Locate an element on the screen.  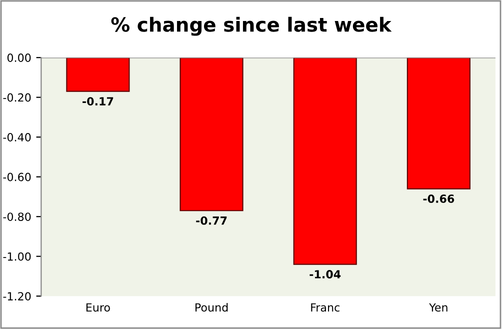
y-tick-label: -0.40 is located at coordinates (17, 137).